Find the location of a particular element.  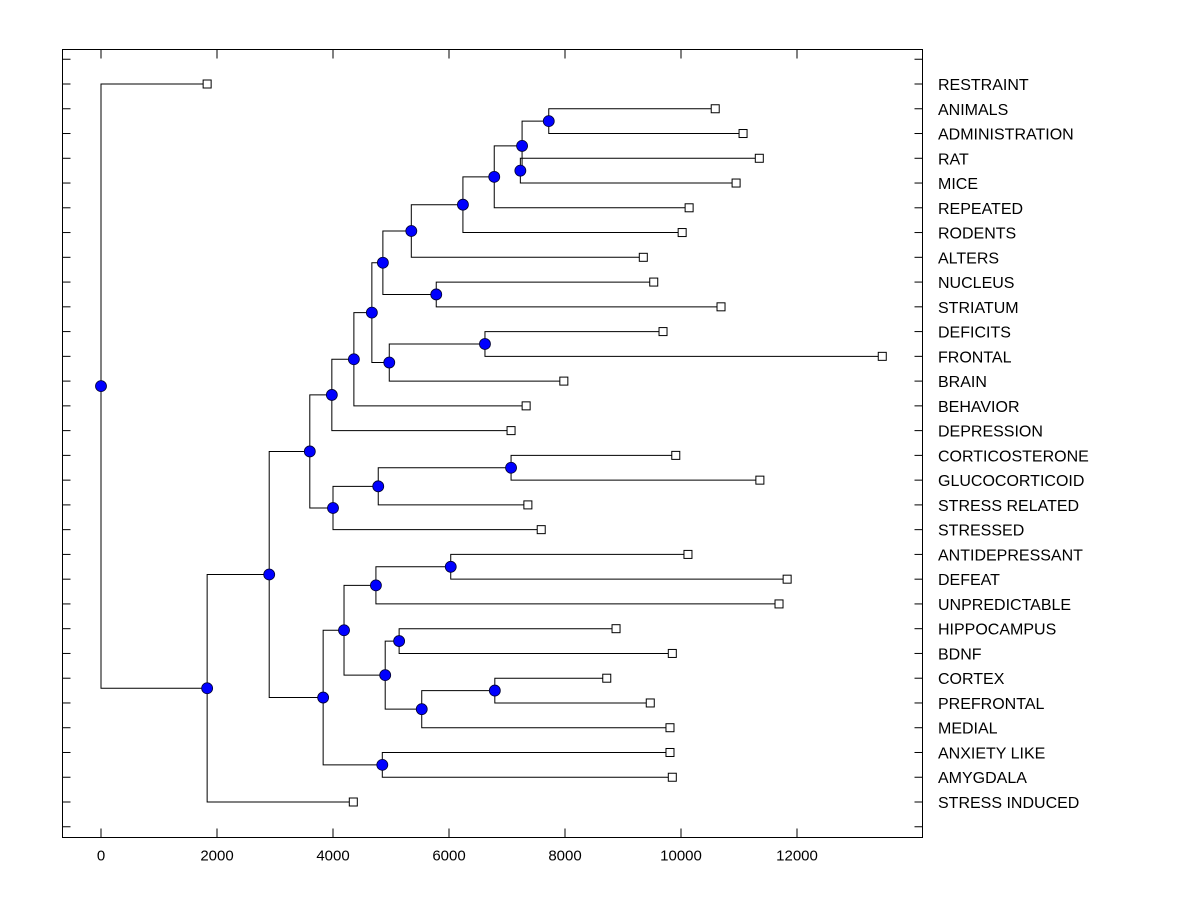

branch-n21-n24 is located at coordinates (364, 653).